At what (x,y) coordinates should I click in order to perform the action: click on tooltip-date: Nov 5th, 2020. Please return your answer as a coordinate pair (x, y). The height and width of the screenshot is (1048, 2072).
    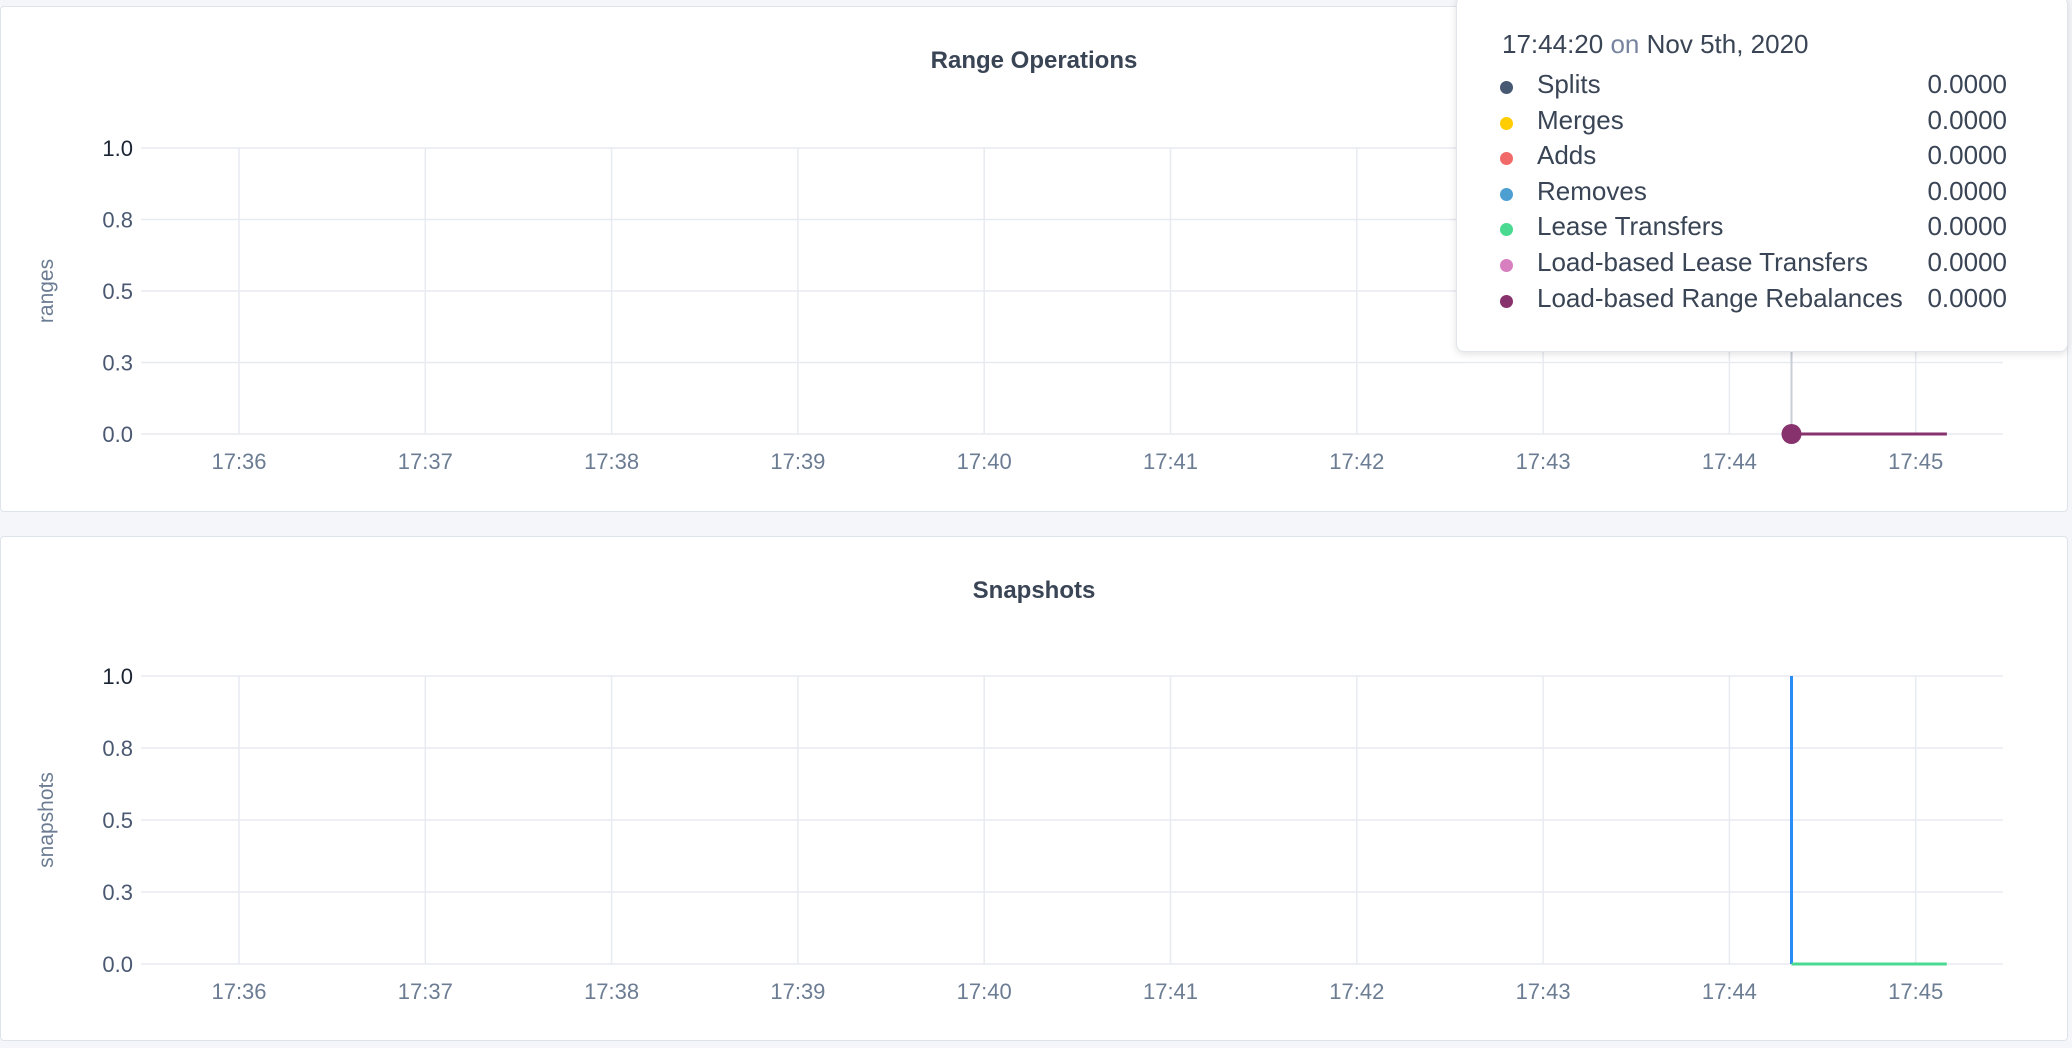
    Looking at the image, I should click on (1727, 44).